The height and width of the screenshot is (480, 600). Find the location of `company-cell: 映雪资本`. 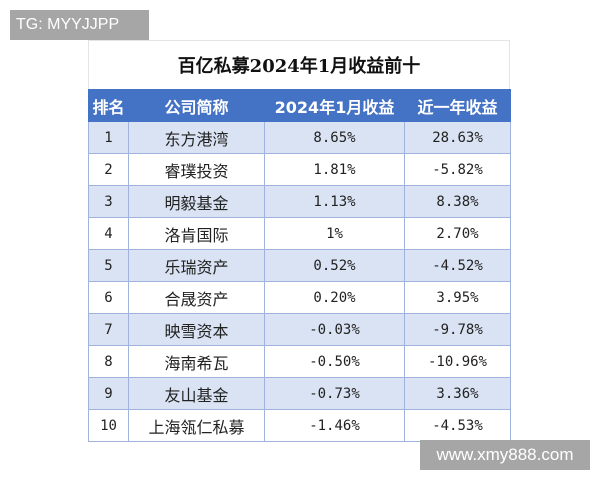

company-cell: 映雪资本 is located at coordinates (196, 329).